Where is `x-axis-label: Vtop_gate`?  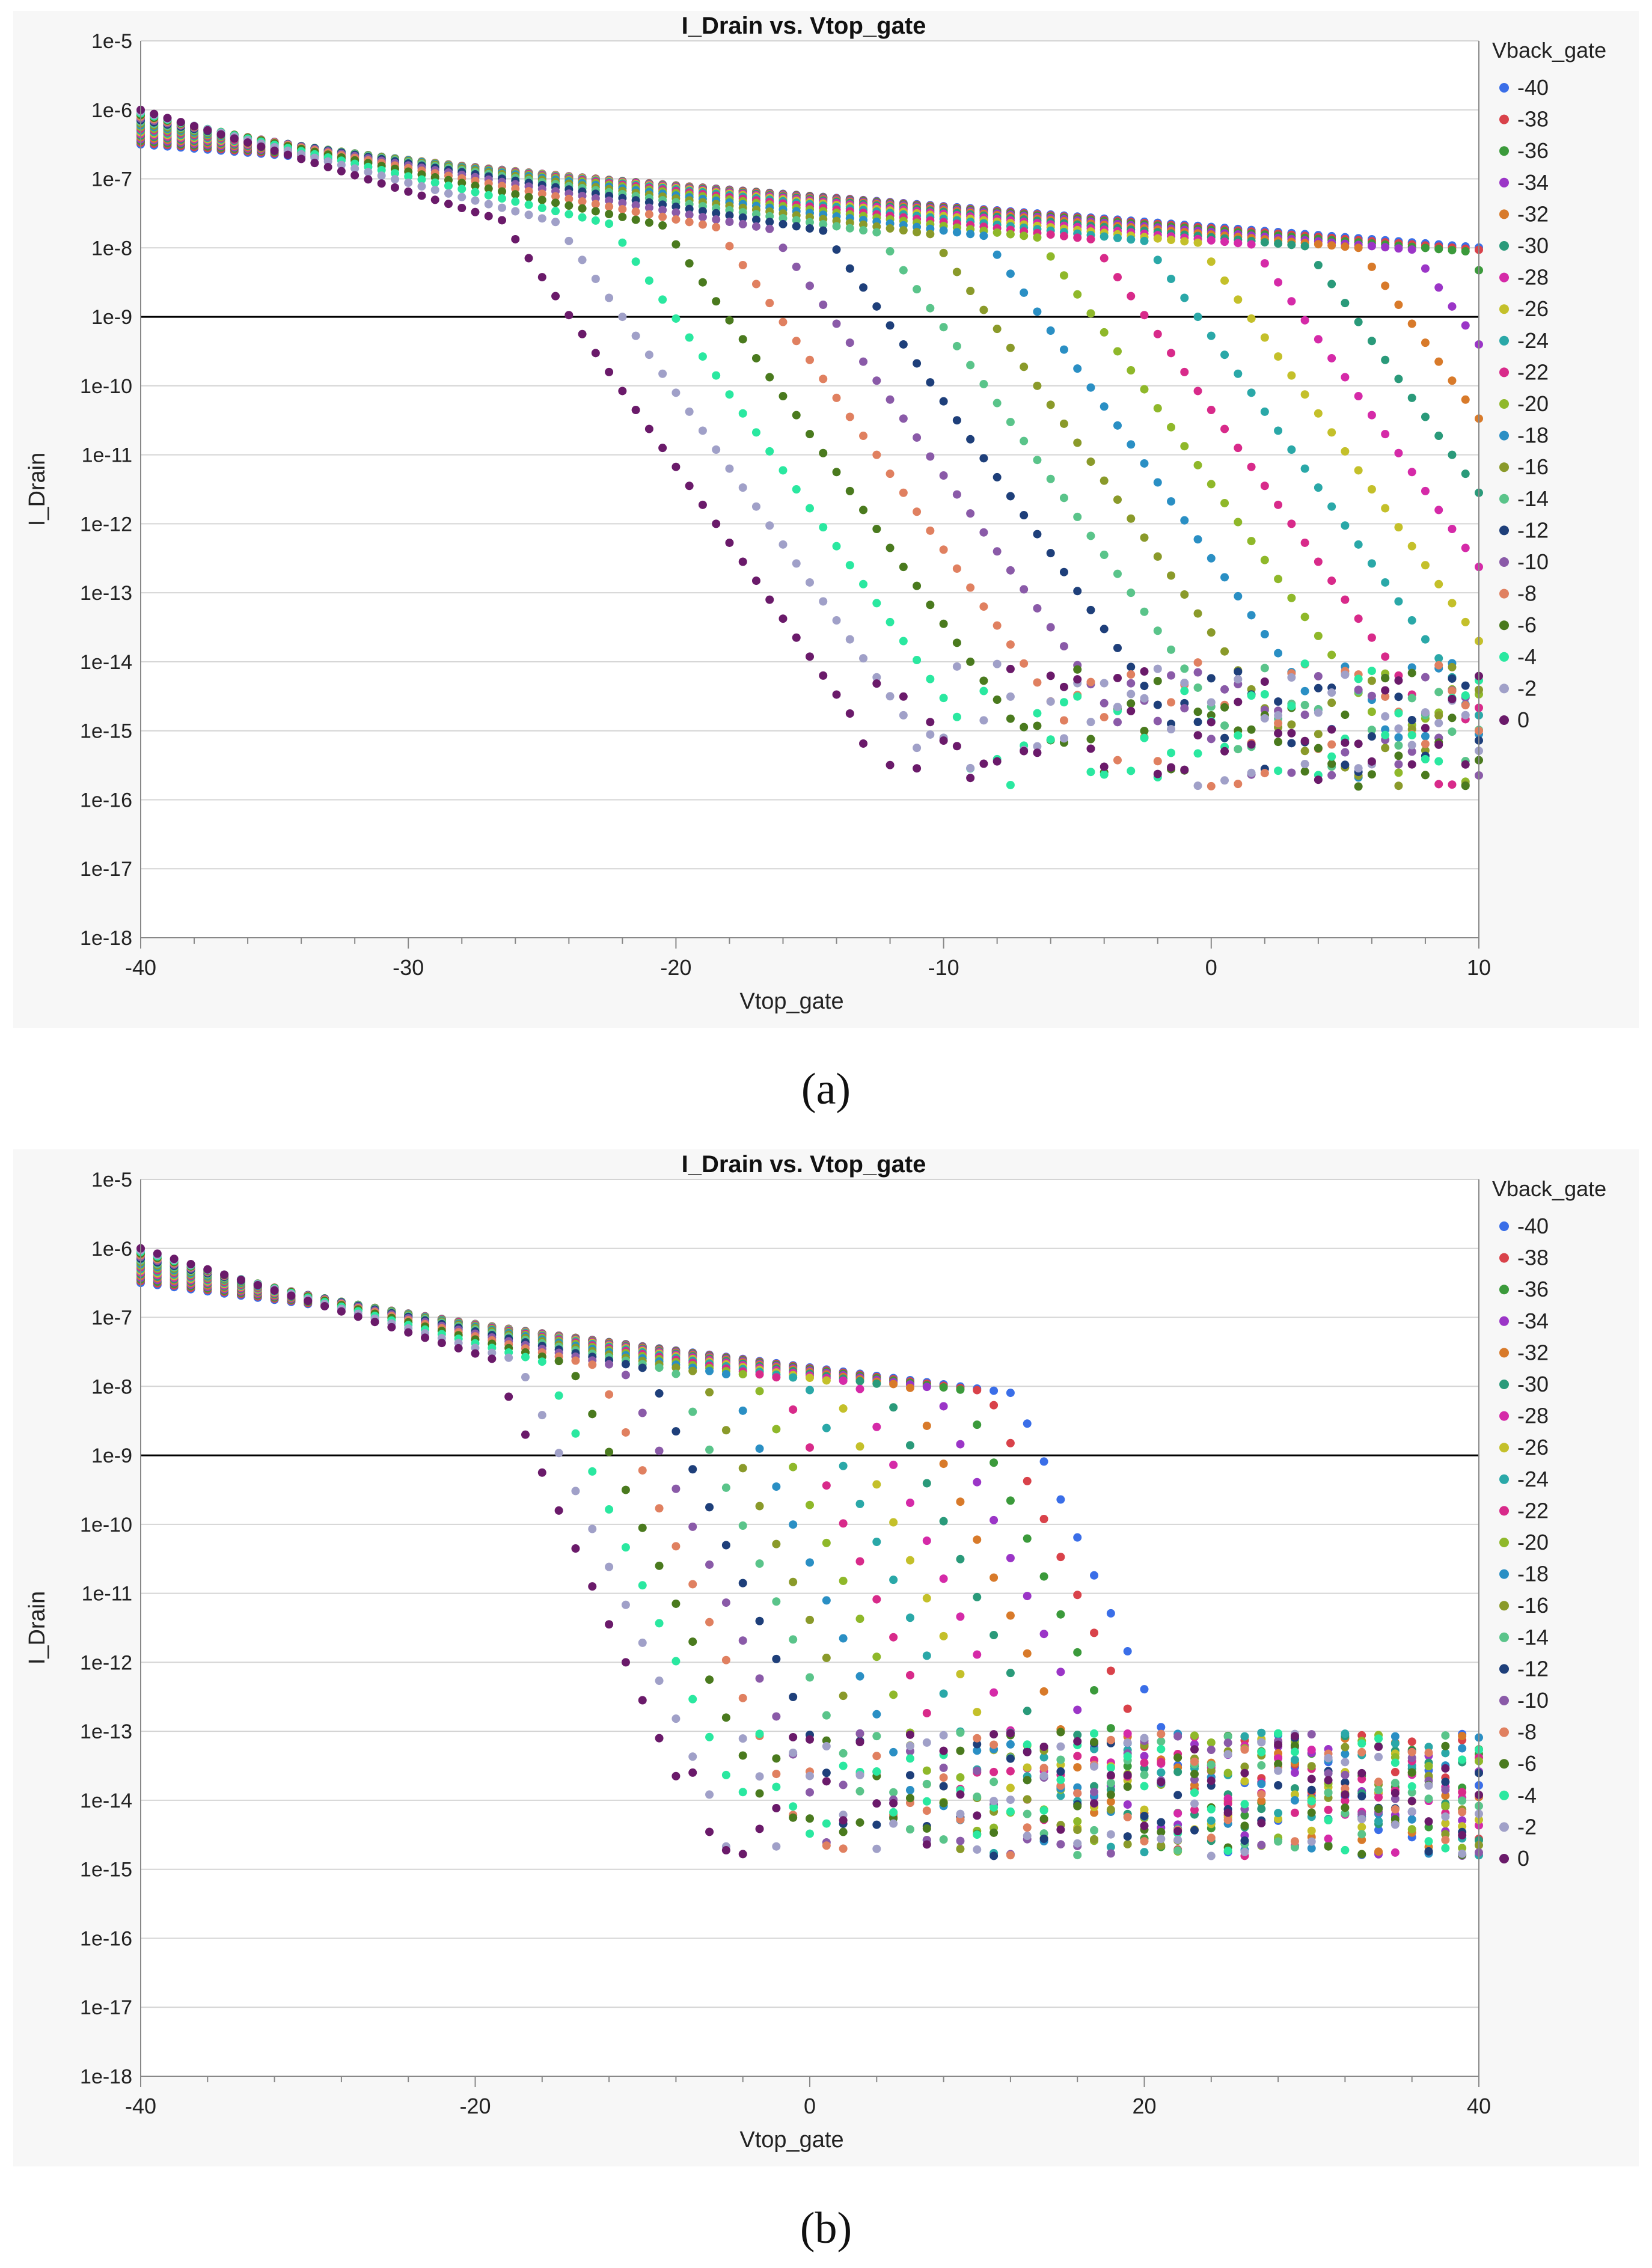
x-axis-label: Vtop_gate is located at coordinates (791, 2140).